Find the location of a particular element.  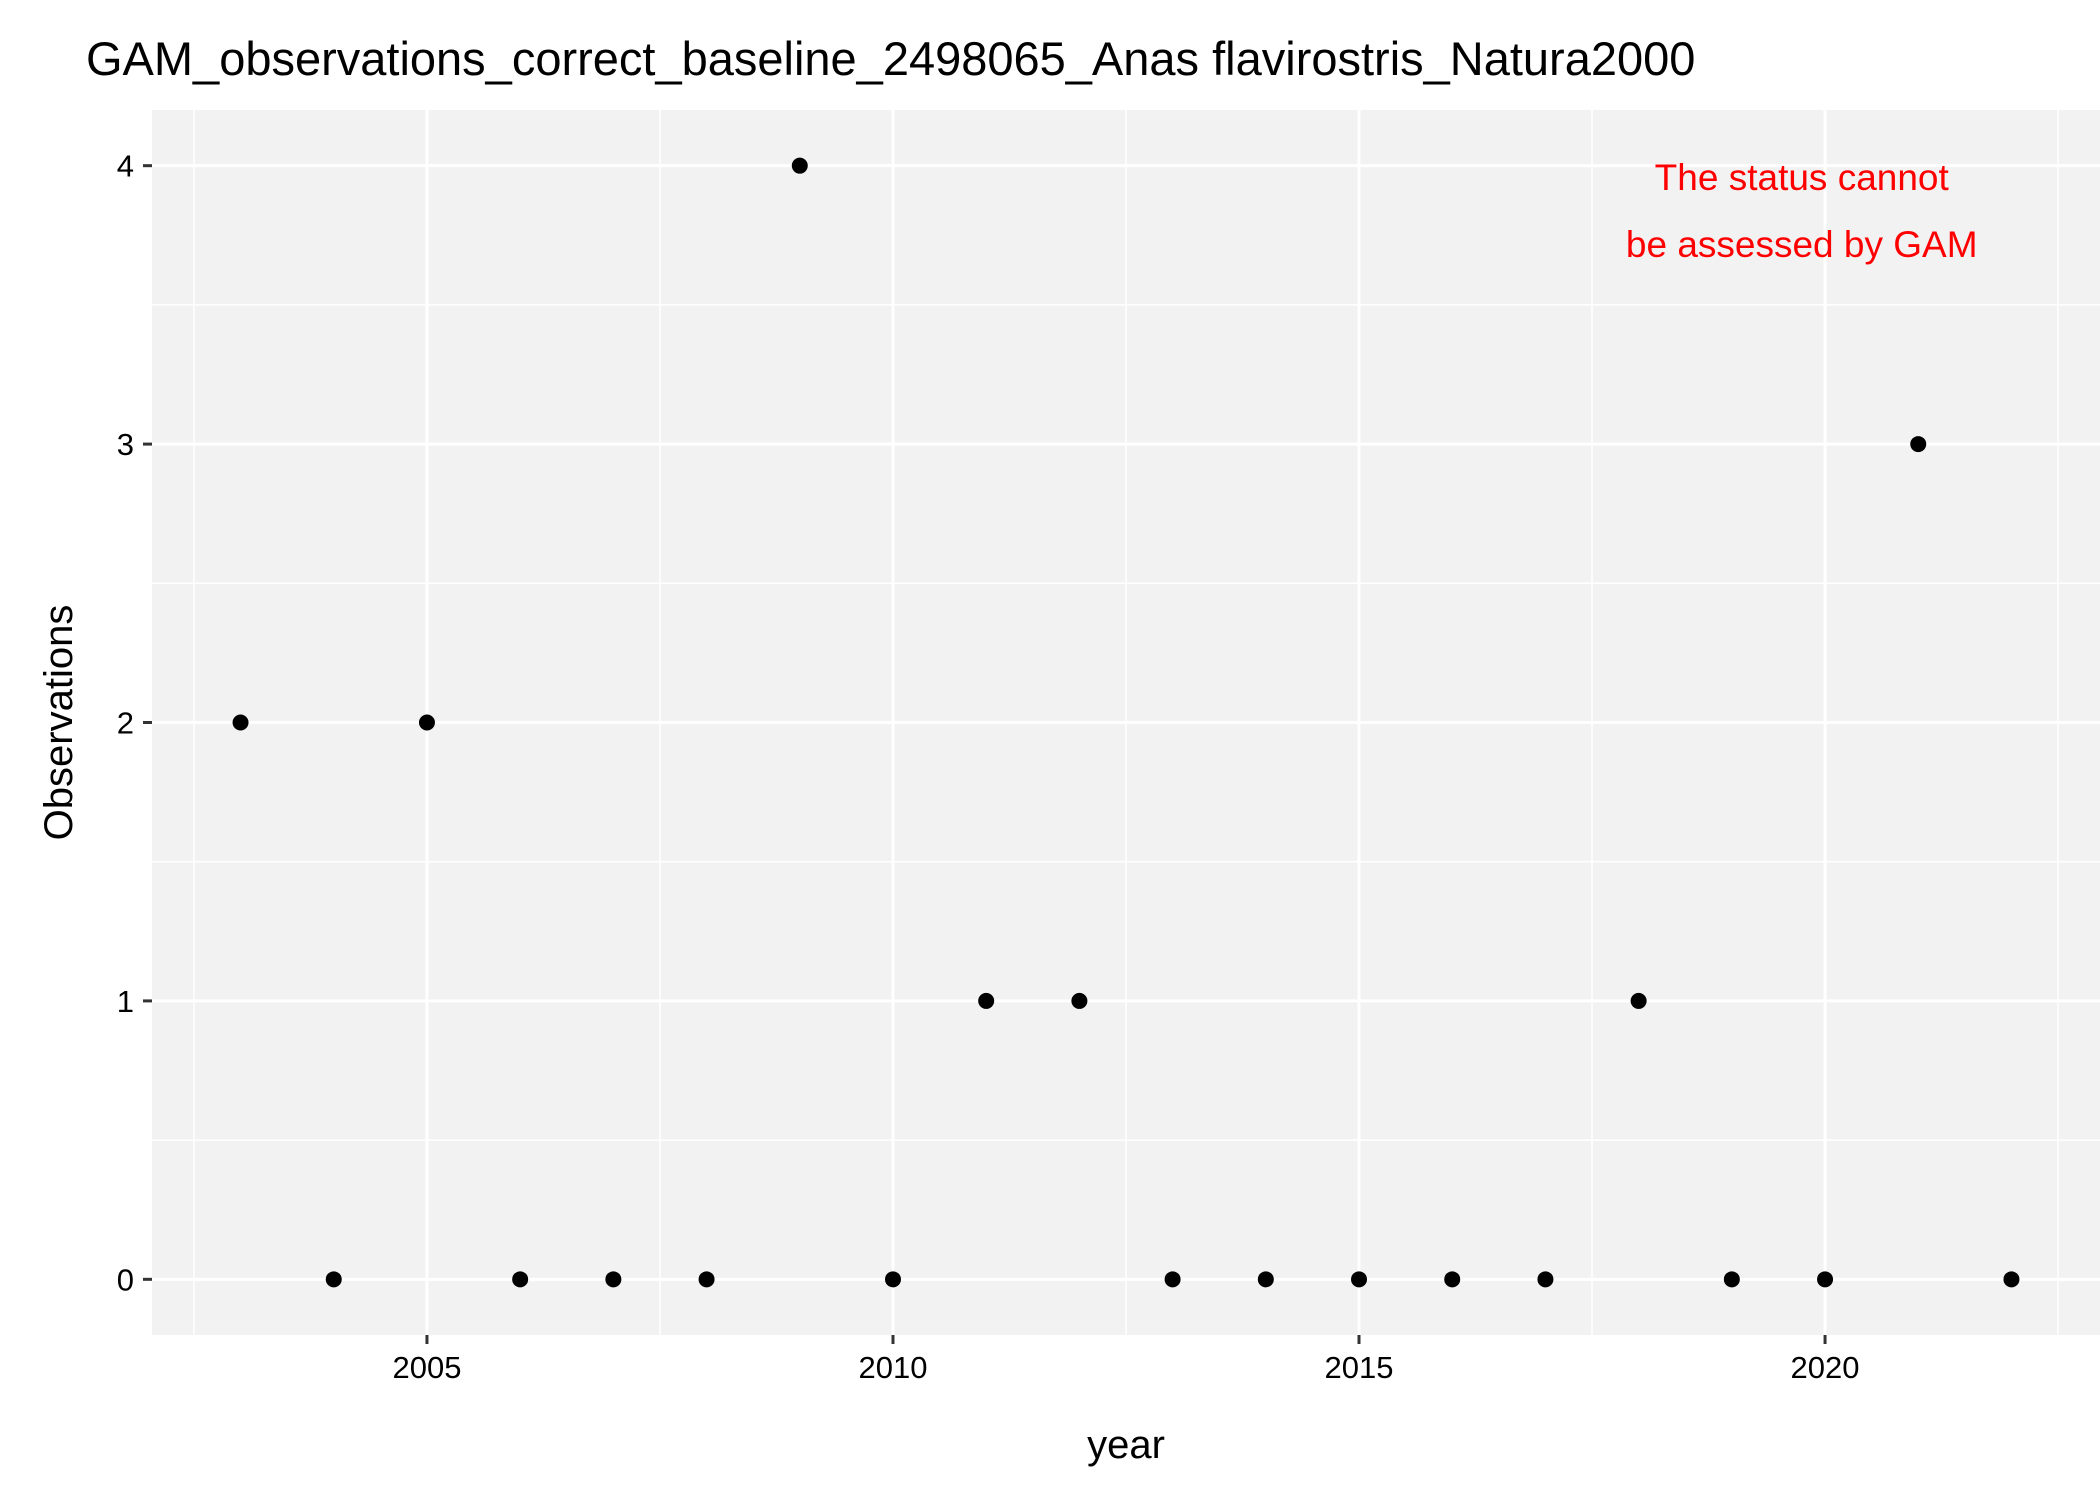

y-tick-label: 3 is located at coordinates (125, 444).